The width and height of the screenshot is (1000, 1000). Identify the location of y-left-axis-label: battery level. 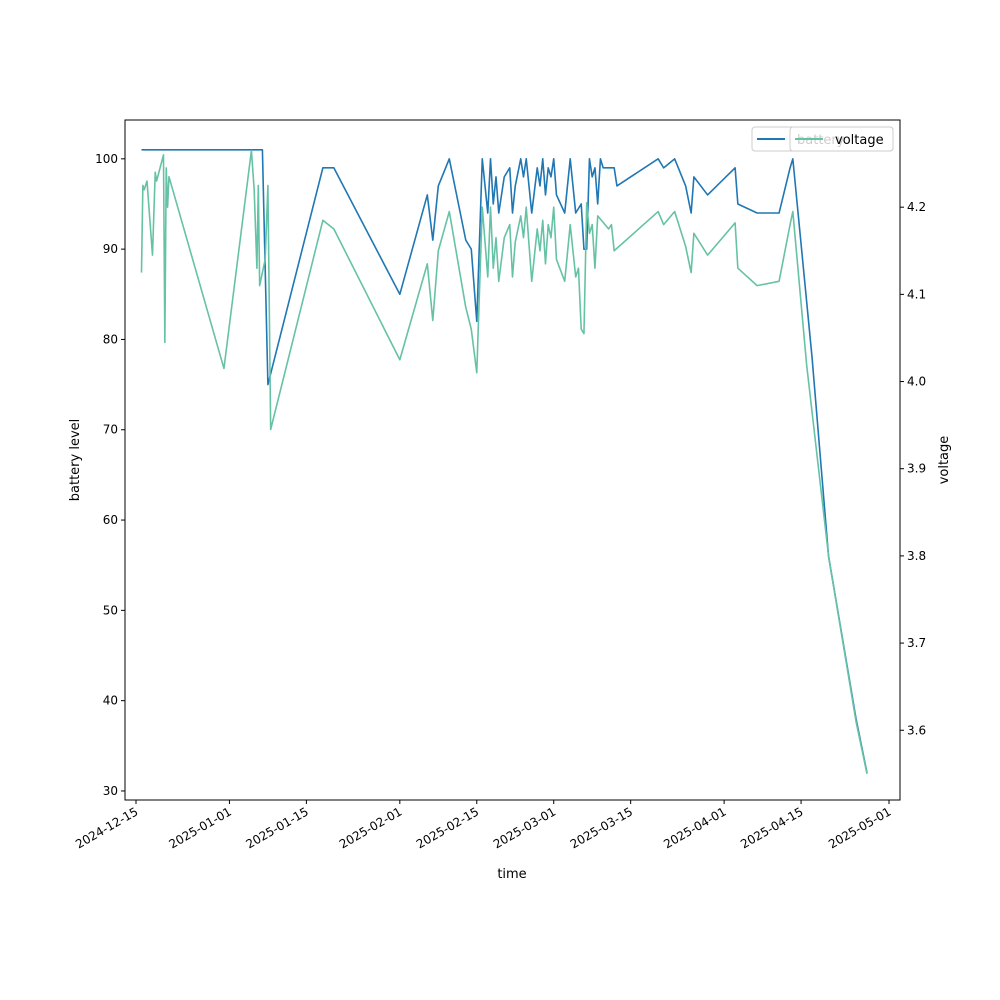
(75, 460).